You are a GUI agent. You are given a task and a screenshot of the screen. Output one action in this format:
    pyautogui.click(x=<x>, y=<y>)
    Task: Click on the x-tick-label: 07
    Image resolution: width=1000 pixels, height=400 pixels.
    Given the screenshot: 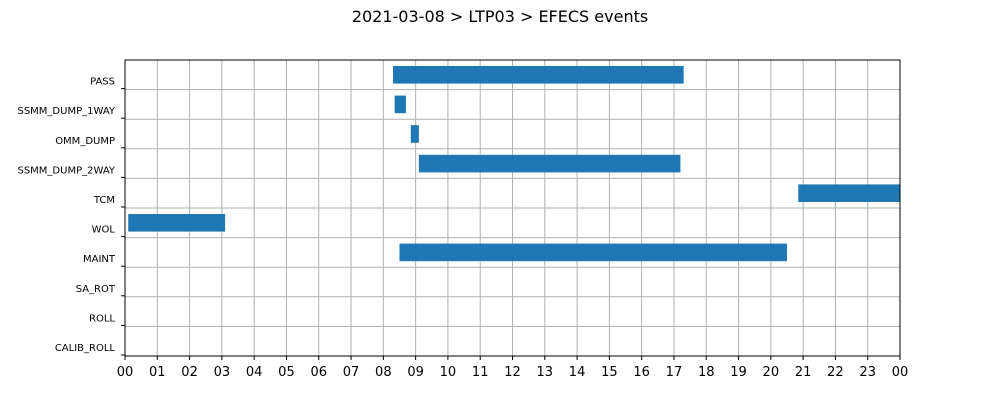 What is the action you would take?
    pyautogui.click(x=351, y=372)
    